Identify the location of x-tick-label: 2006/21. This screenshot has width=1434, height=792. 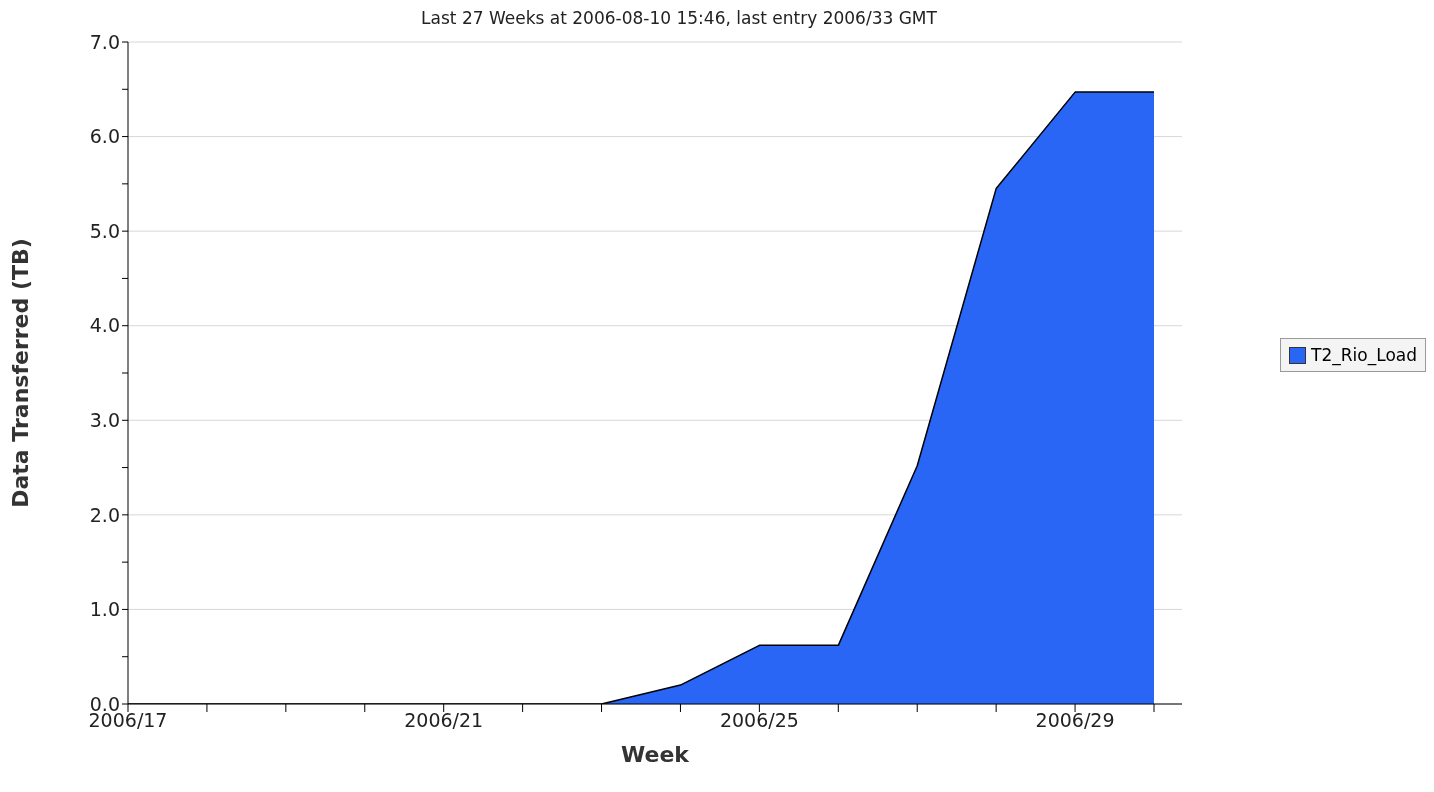
(444, 720).